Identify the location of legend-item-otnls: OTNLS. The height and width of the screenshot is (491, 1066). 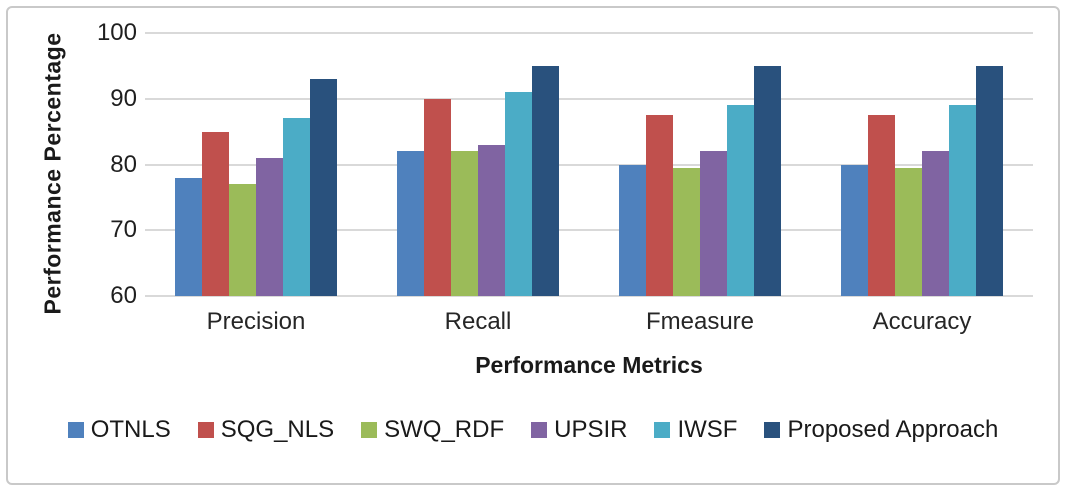
(119, 430).